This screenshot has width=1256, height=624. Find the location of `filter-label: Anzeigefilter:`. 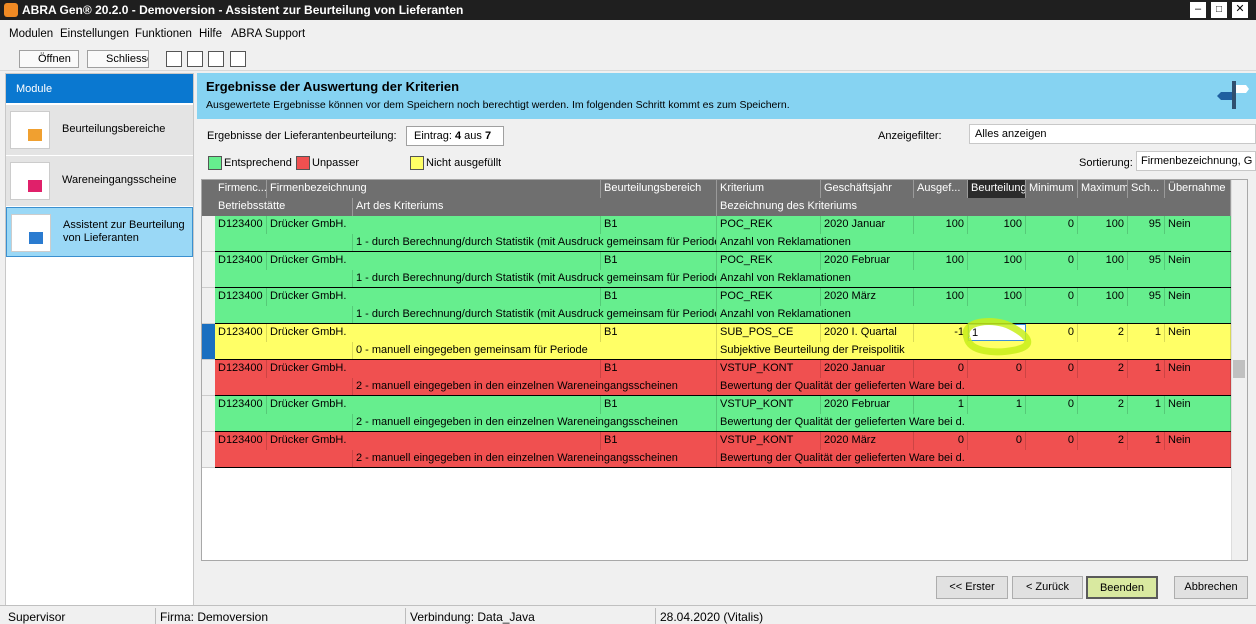

filter-label: Anzeigefilter: is located at coordinates (910, 136).